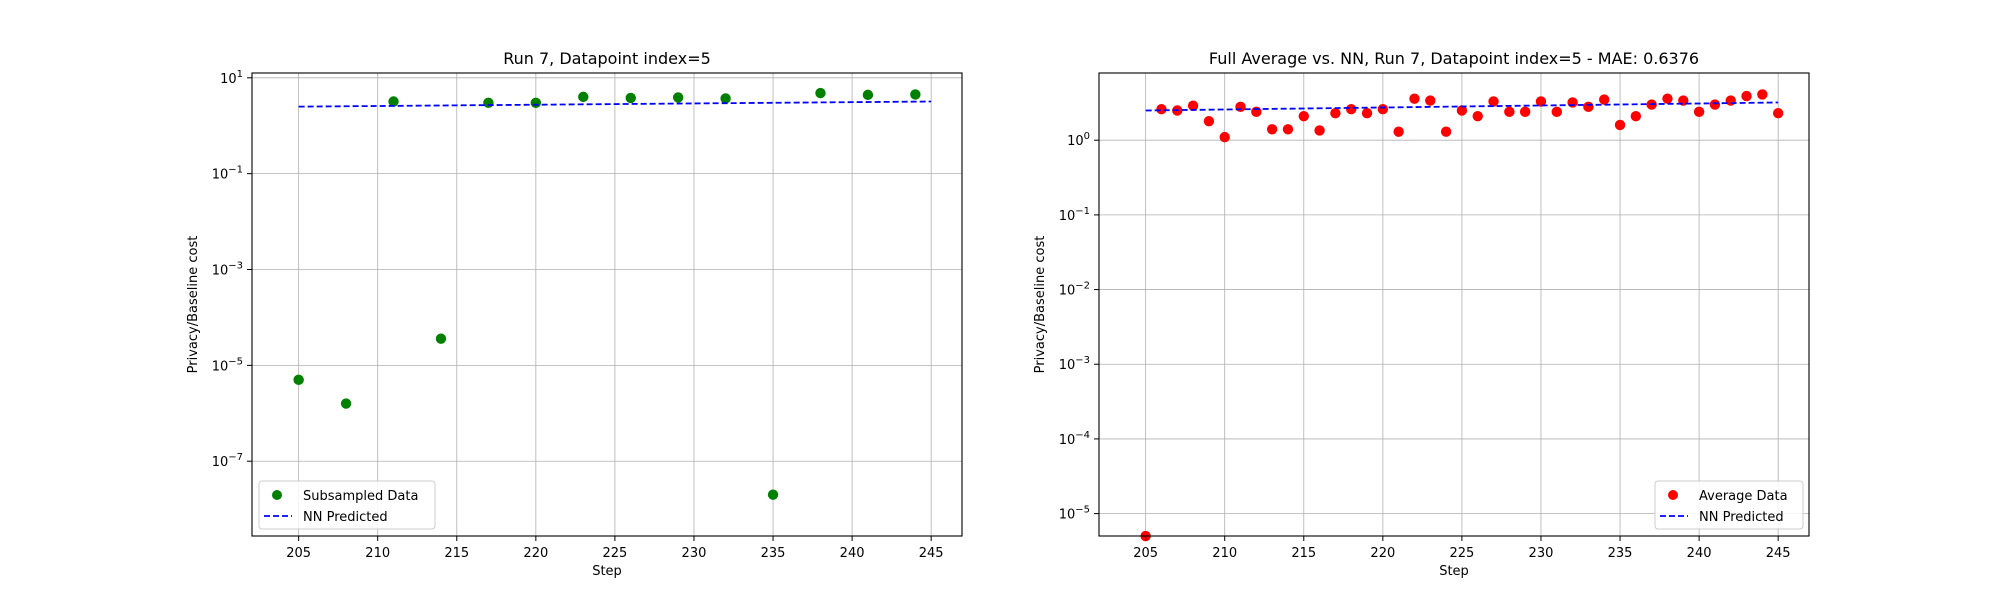 This screenshot has height=600, width=2000. I want to click on chart-right-legend-label-line: NN Predicted, so click(1741, 517).